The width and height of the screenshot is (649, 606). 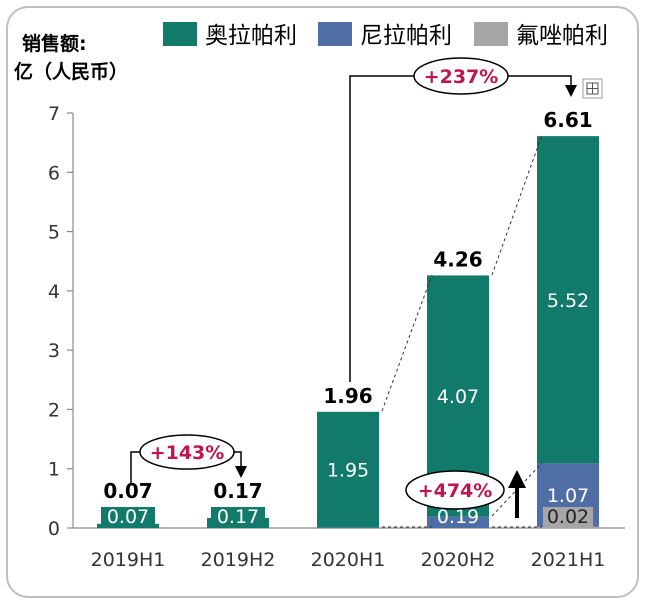 What do you see at coordinates (60, 321) in the screenshot?
I see `y-ticks: 0 1 2 3 4 5 6 7` at bounding box center [60, 321].